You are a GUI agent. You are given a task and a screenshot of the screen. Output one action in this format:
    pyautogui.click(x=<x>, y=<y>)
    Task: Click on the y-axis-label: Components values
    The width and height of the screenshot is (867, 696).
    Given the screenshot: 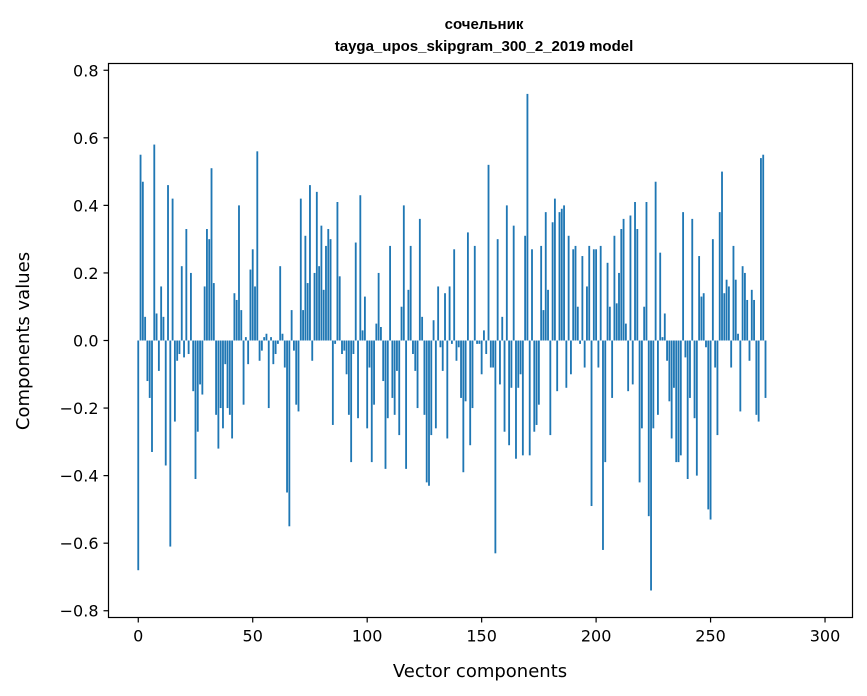 What is the action you would take?
    pyautogui.click(x=23, y=341)
    